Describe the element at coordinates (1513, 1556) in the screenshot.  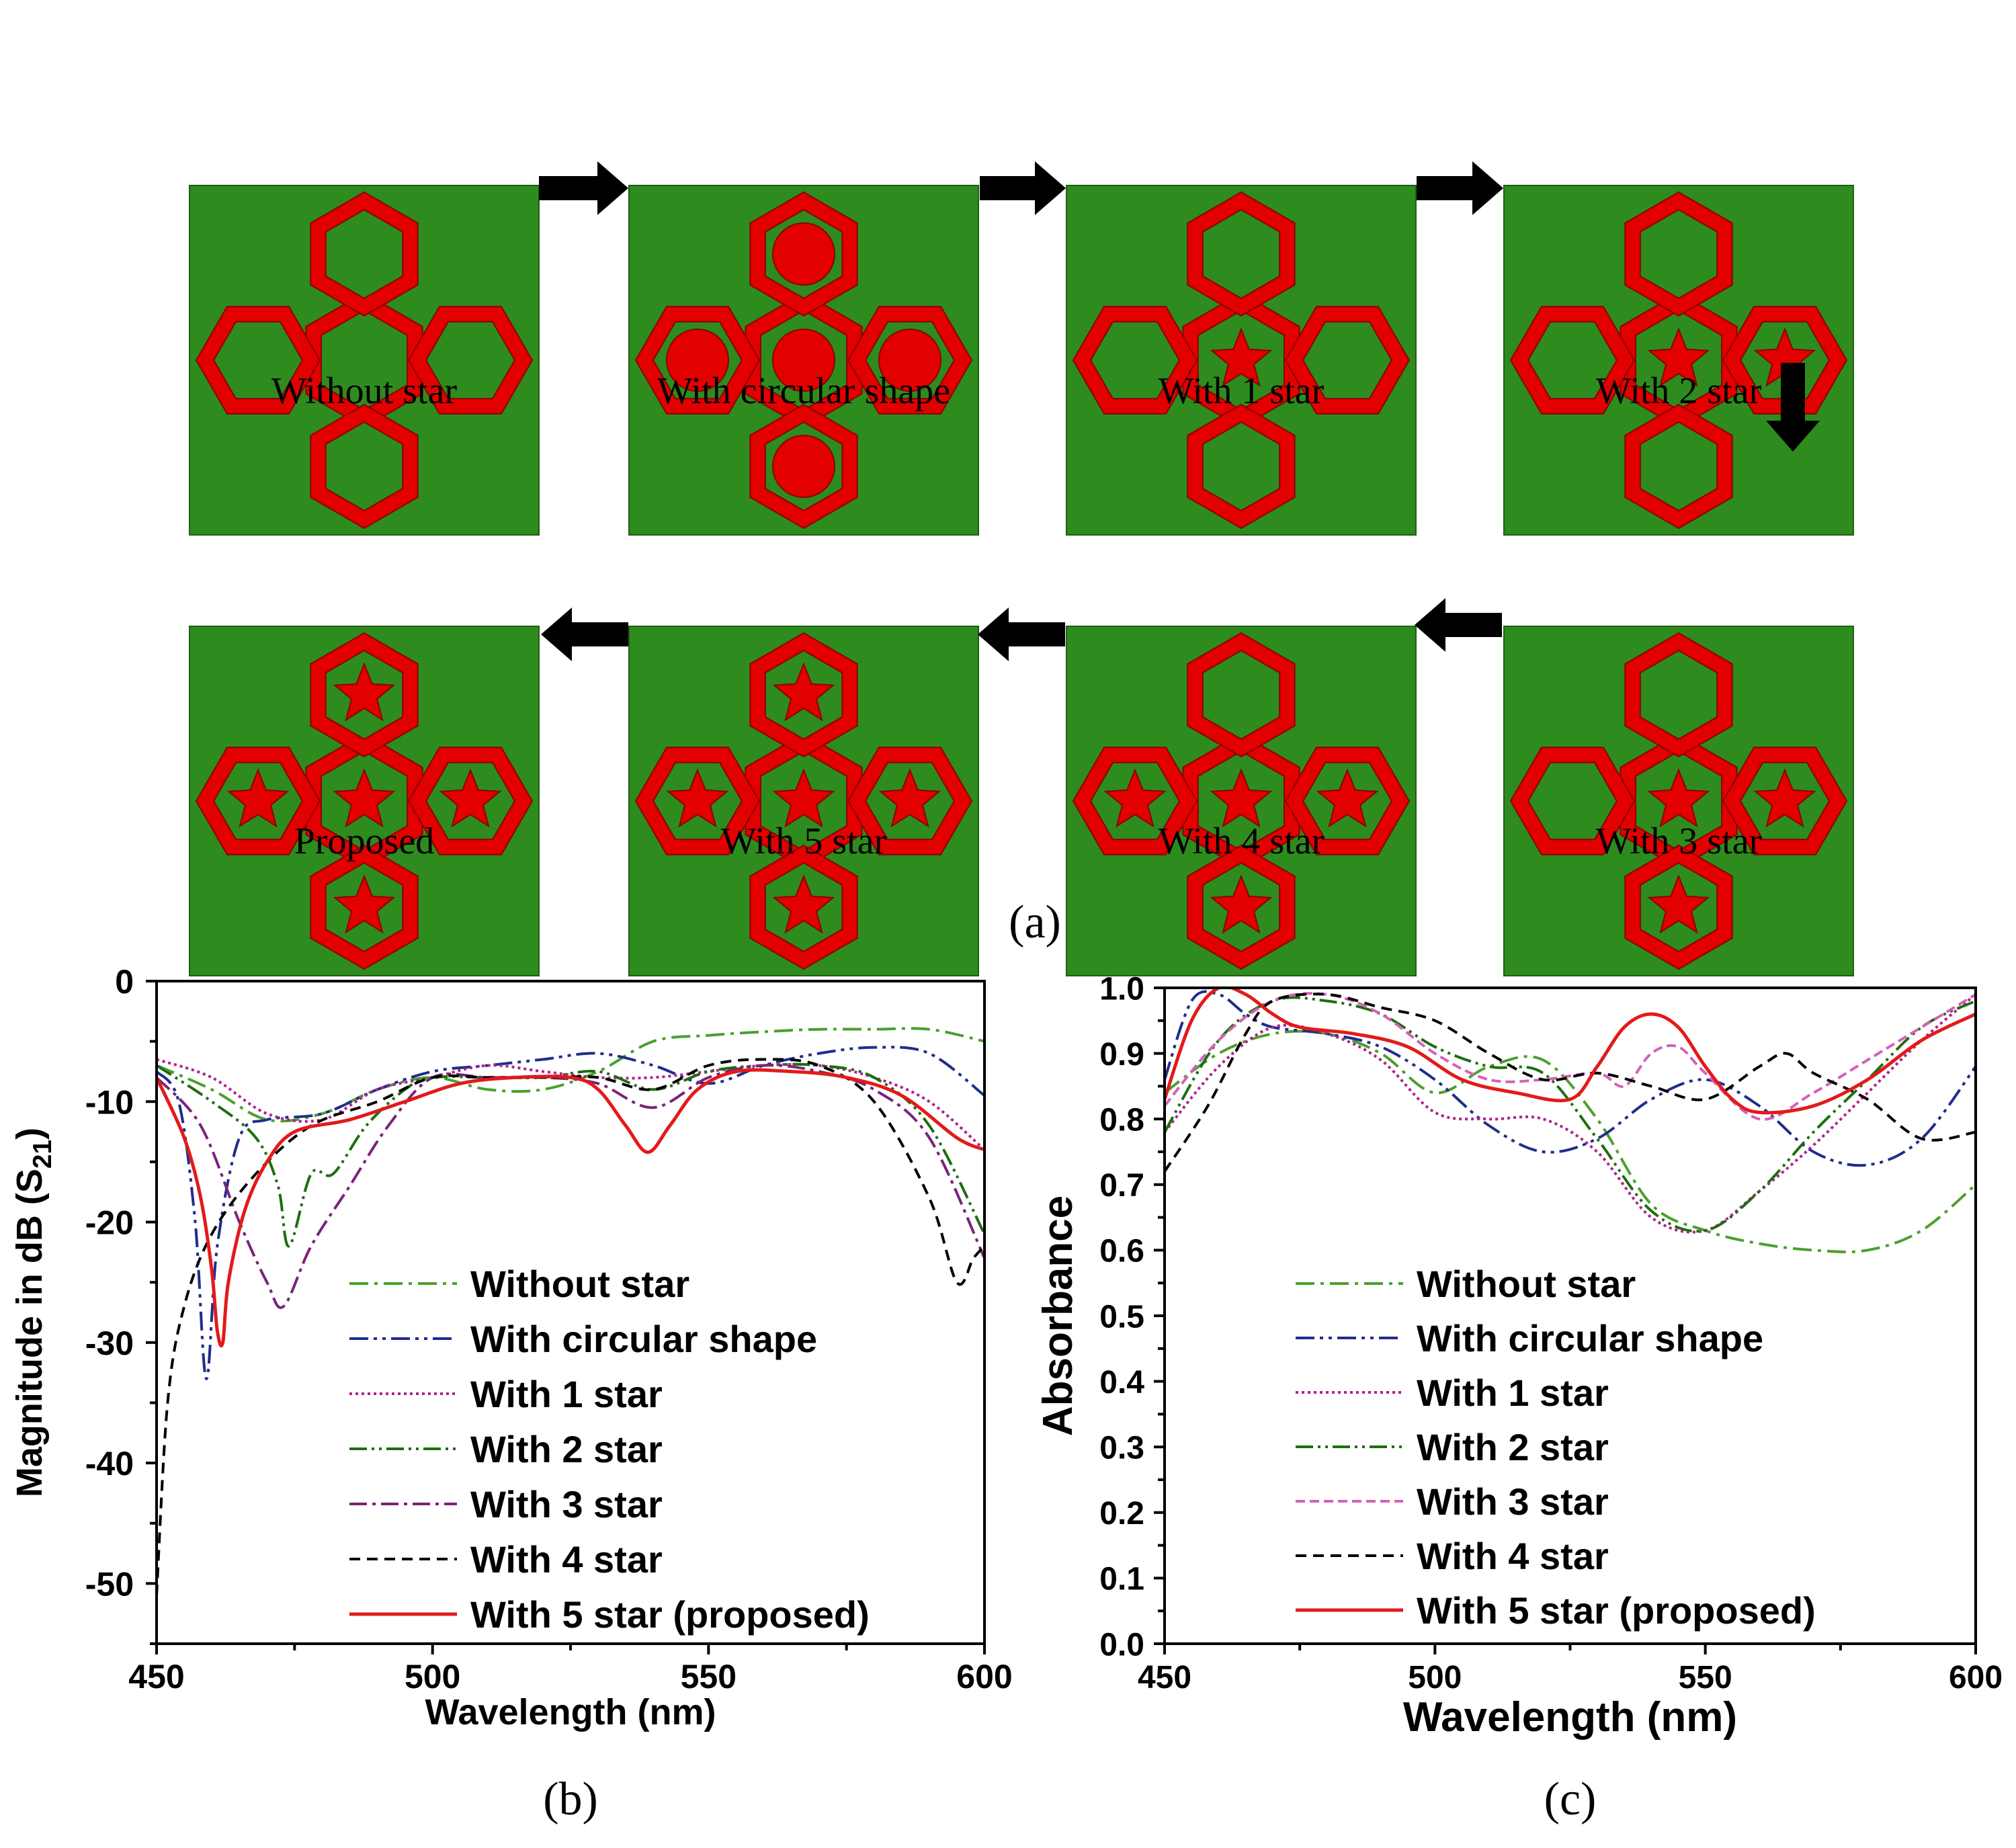
I see `legend-label: With 4 star` at that location.